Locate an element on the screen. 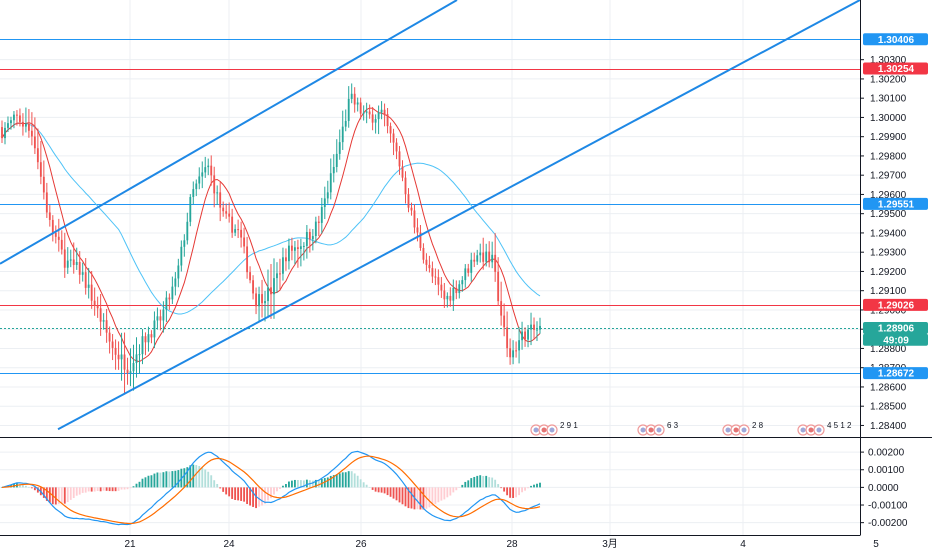  price-tick-label: 1.30000 is located at coordinates (888, 118).